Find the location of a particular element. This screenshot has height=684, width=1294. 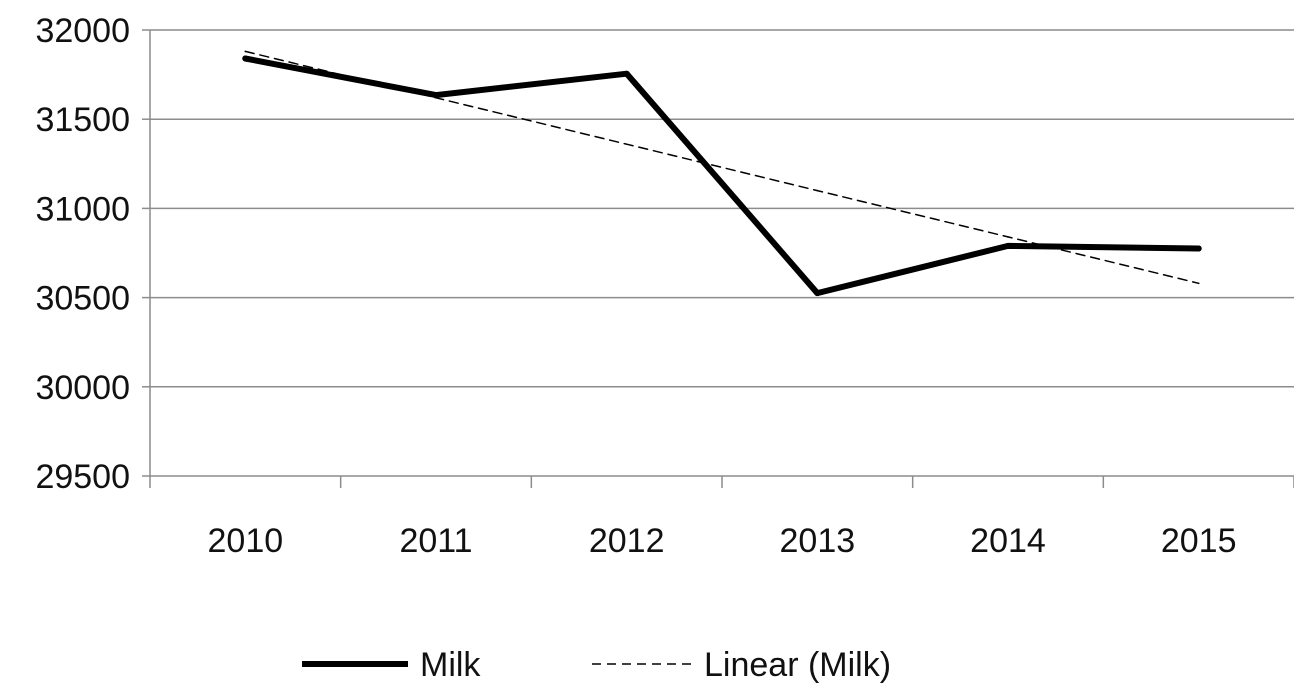

legend-label-milk: Milk is located at coordinates (450, 665).